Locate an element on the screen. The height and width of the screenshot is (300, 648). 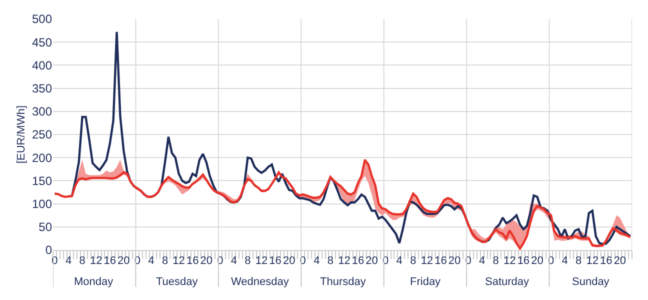
text: Tuesday is located at coordinates (177, 282).